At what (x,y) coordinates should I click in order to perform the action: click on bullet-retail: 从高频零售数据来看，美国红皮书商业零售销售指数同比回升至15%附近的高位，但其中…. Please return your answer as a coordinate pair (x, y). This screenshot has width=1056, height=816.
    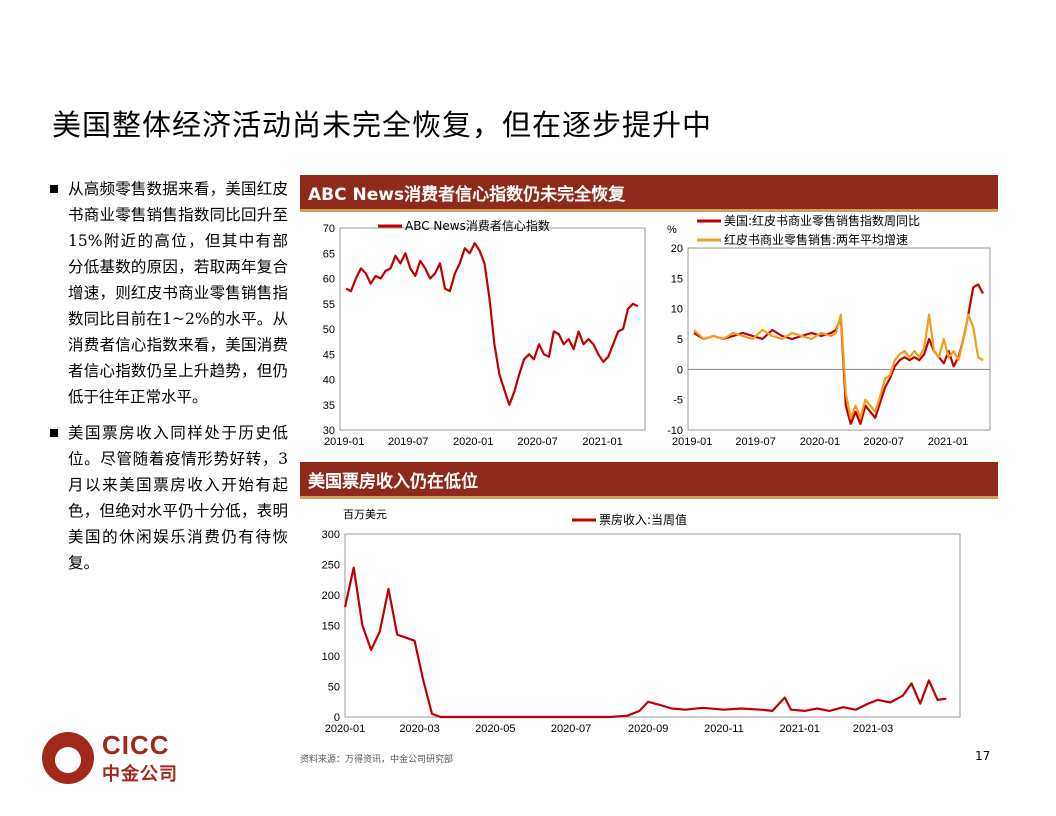
    Looking at the image, I should click on (169, 293).